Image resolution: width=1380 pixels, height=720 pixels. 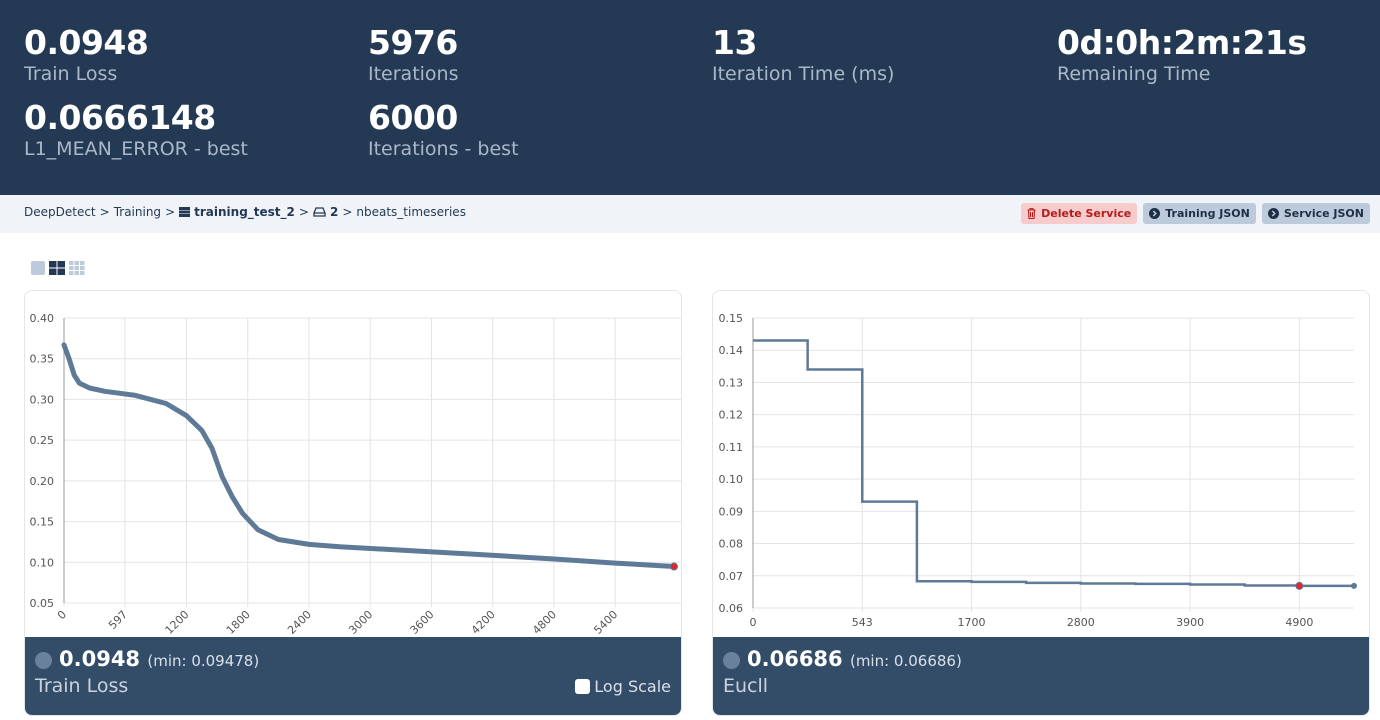 What do you see at coordinates (443, 129) in the screenshot?
I see `stat-best-iterations: 6000 Iterations - best` at bounding box center [443, 129].